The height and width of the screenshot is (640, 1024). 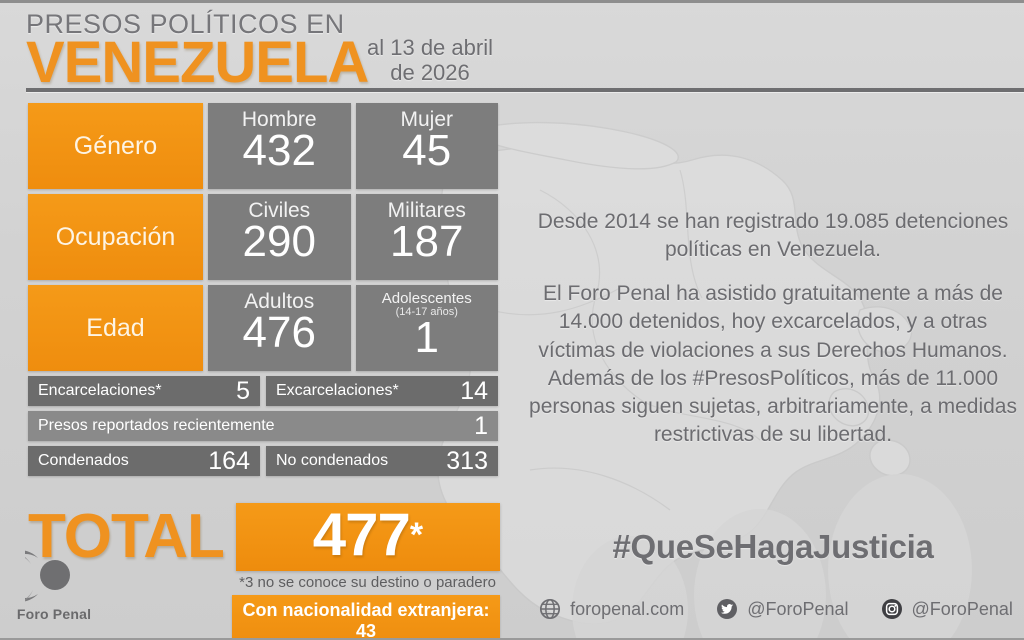 I want to click on stat-label-mujer: Mujer, so click(x=426, y=119).